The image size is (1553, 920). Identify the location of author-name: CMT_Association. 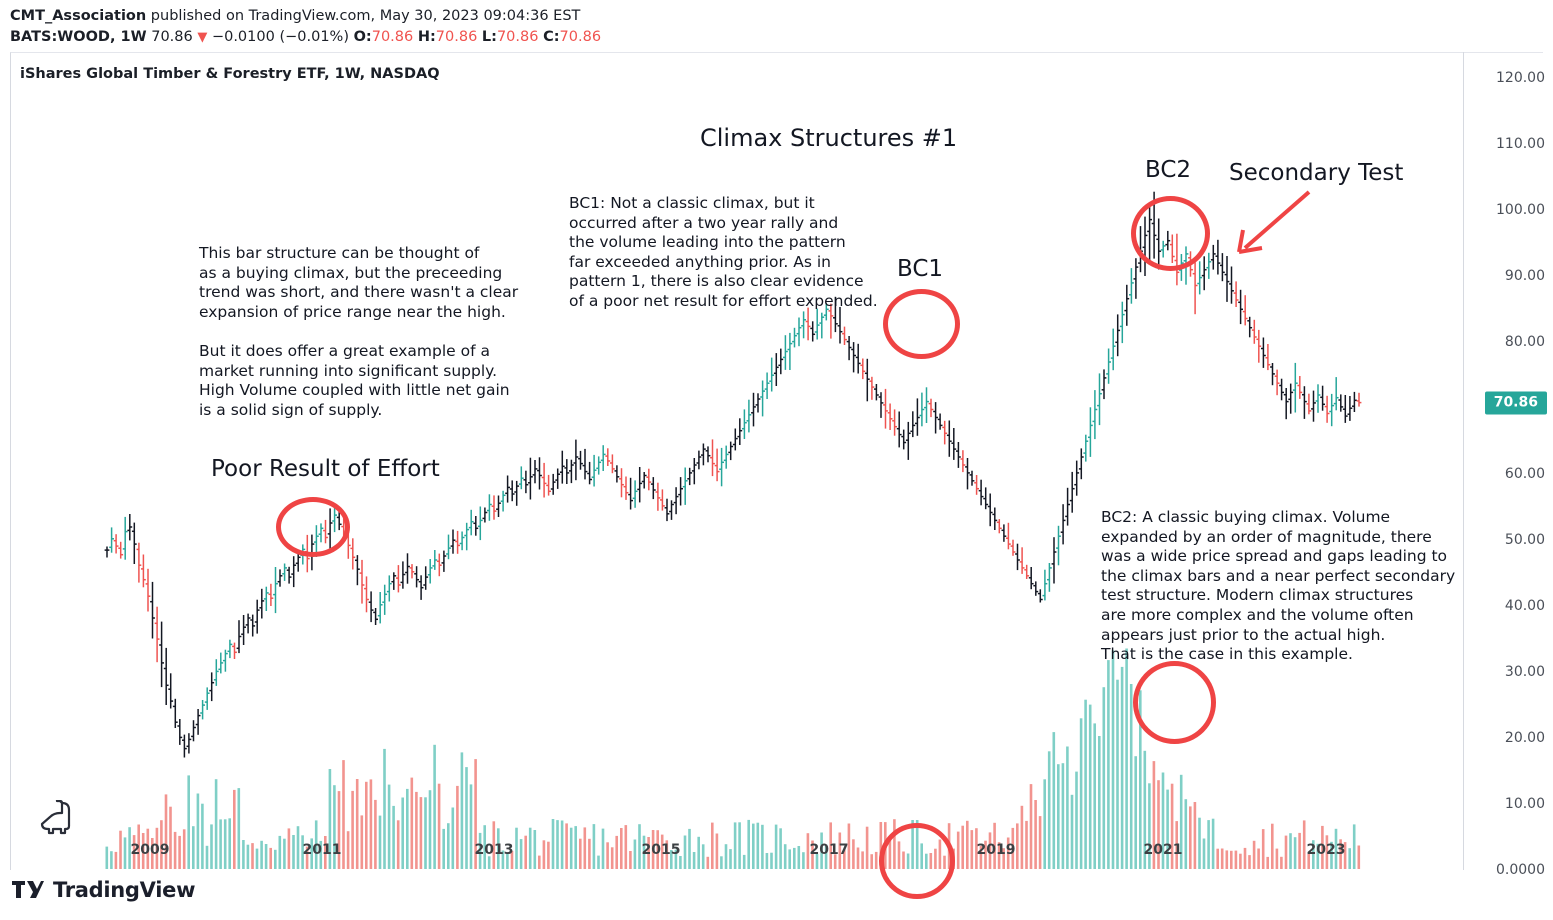
(78, 16).